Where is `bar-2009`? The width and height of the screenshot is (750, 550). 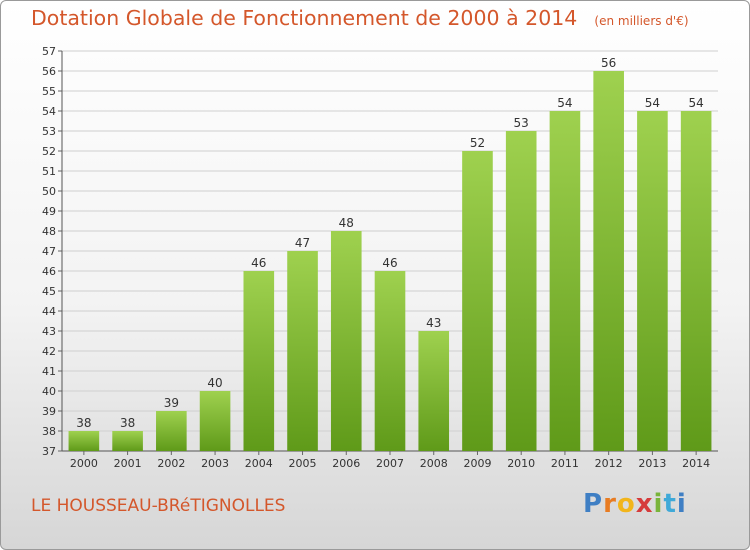
bar-2009 is located at coordinates (477, 301).